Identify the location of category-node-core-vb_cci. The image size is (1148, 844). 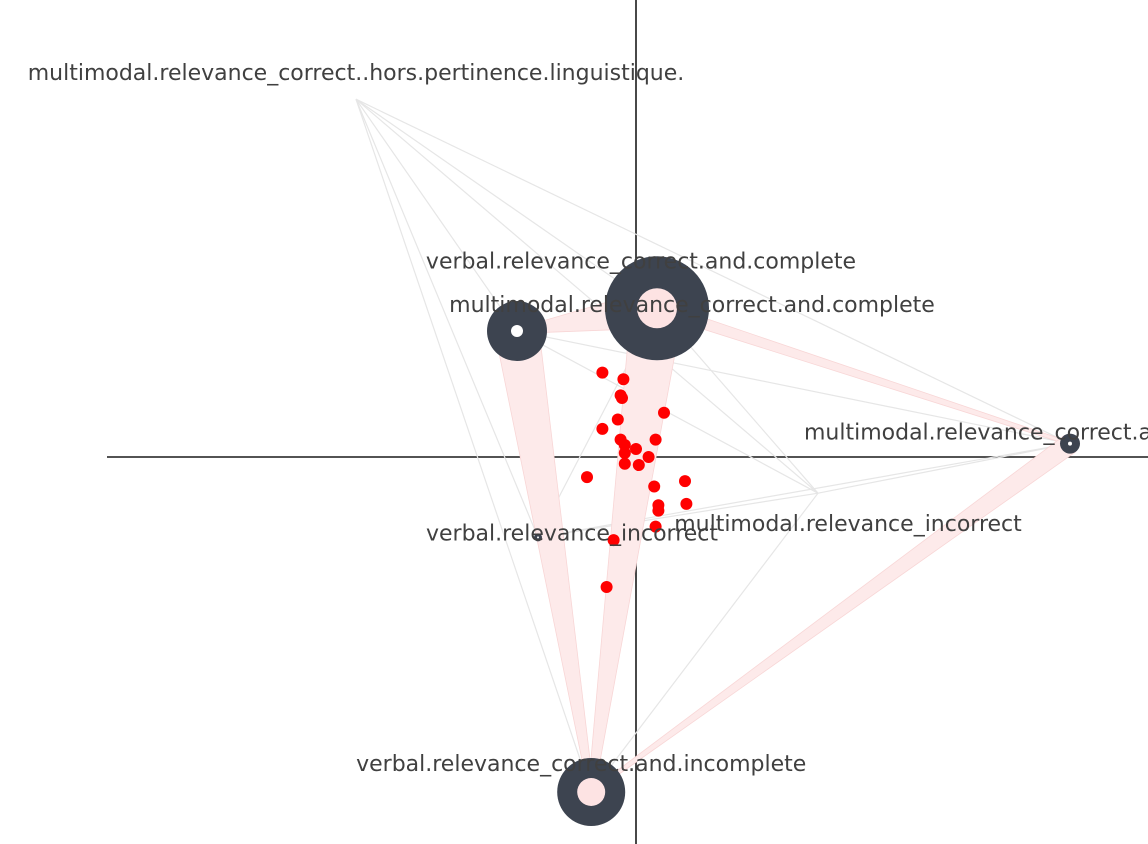
(591, 792).